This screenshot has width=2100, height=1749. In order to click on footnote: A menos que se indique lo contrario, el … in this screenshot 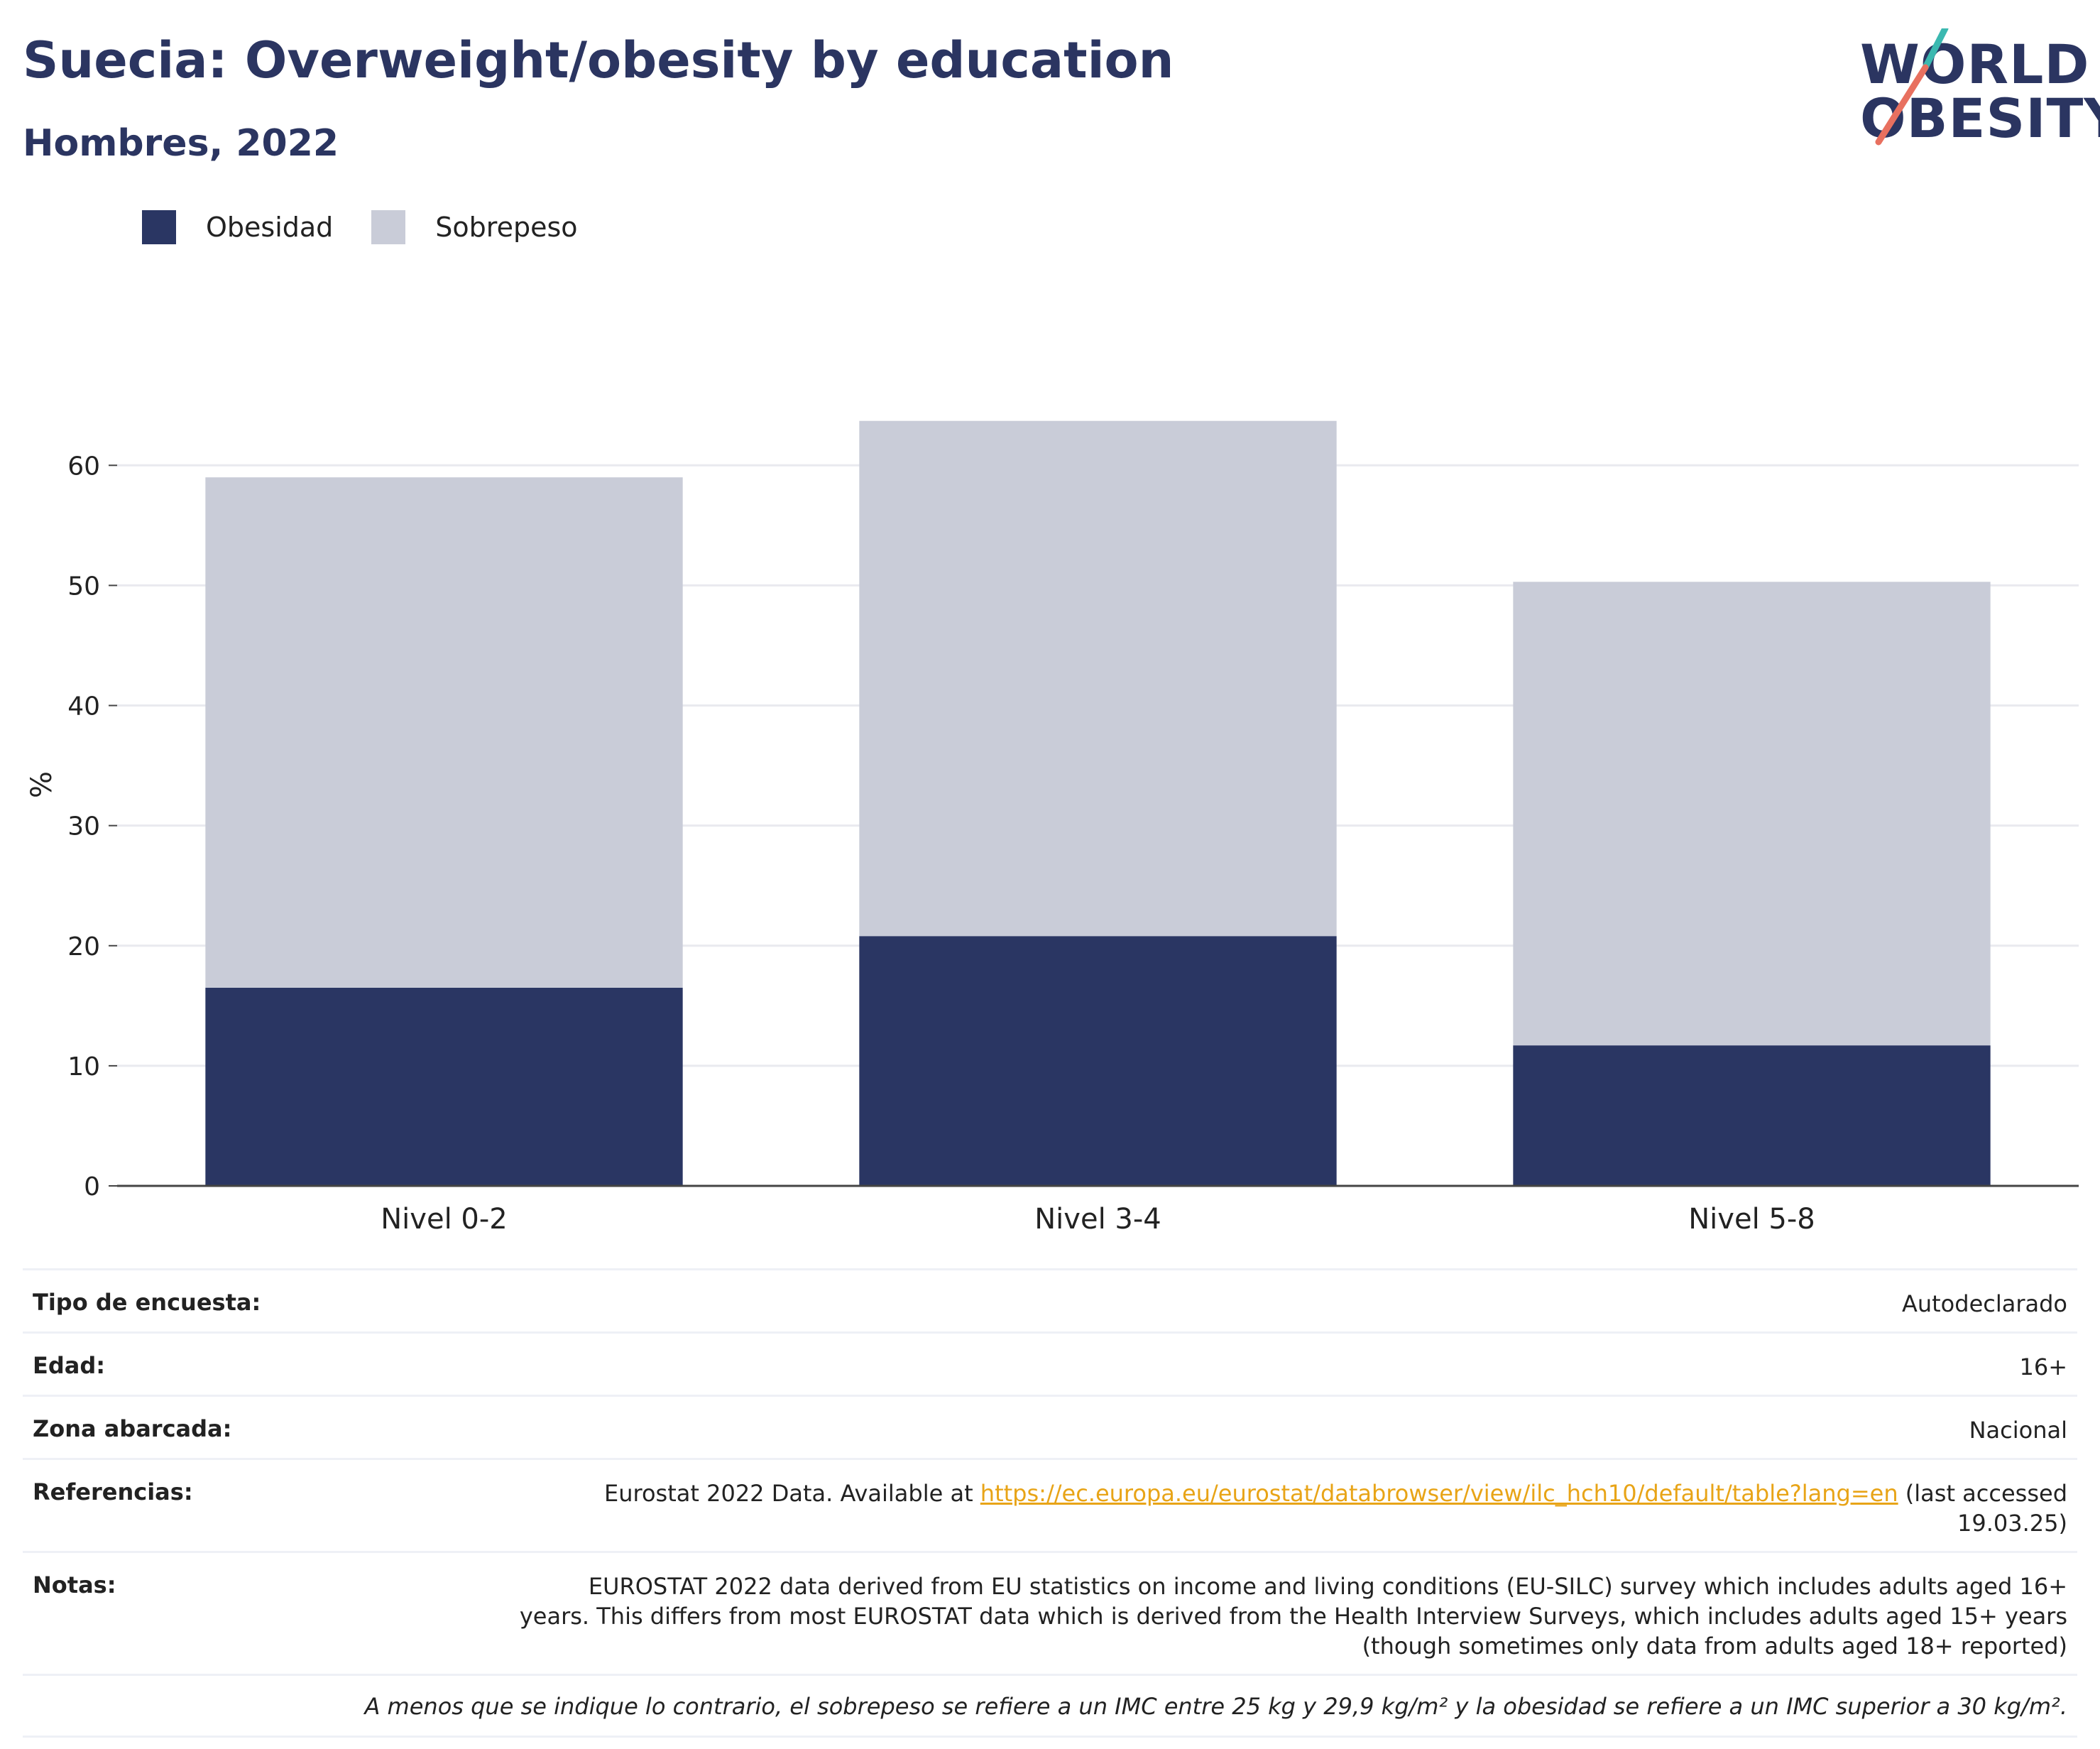, I will do `click(1050, 1706)`.